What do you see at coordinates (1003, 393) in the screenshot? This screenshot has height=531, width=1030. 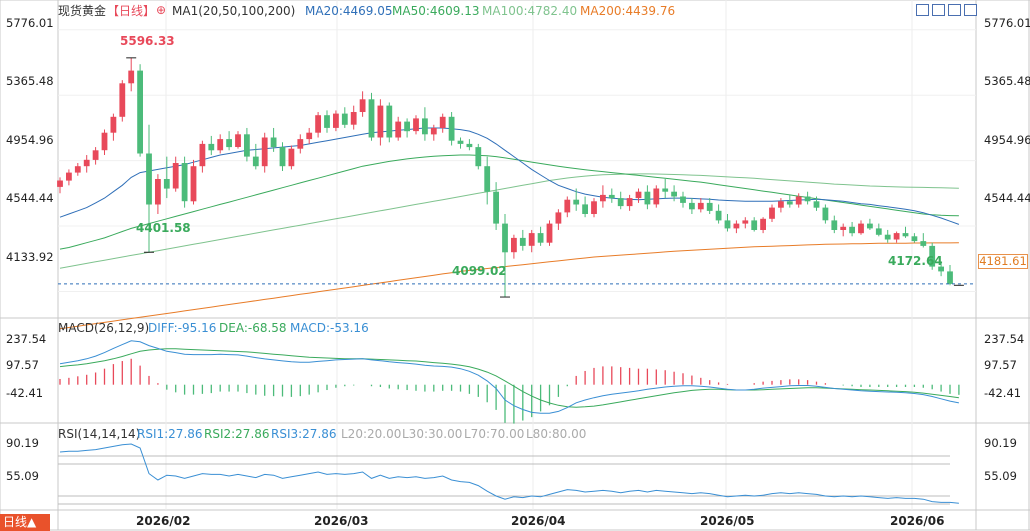 I see `macd-tick-right-2: -42.41` at bounding box center [1003, 393].